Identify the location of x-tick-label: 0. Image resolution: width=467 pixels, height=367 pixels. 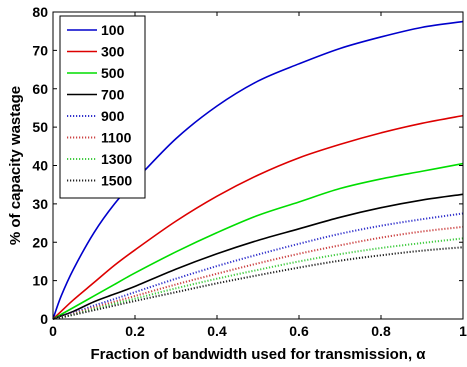
(53, 331).